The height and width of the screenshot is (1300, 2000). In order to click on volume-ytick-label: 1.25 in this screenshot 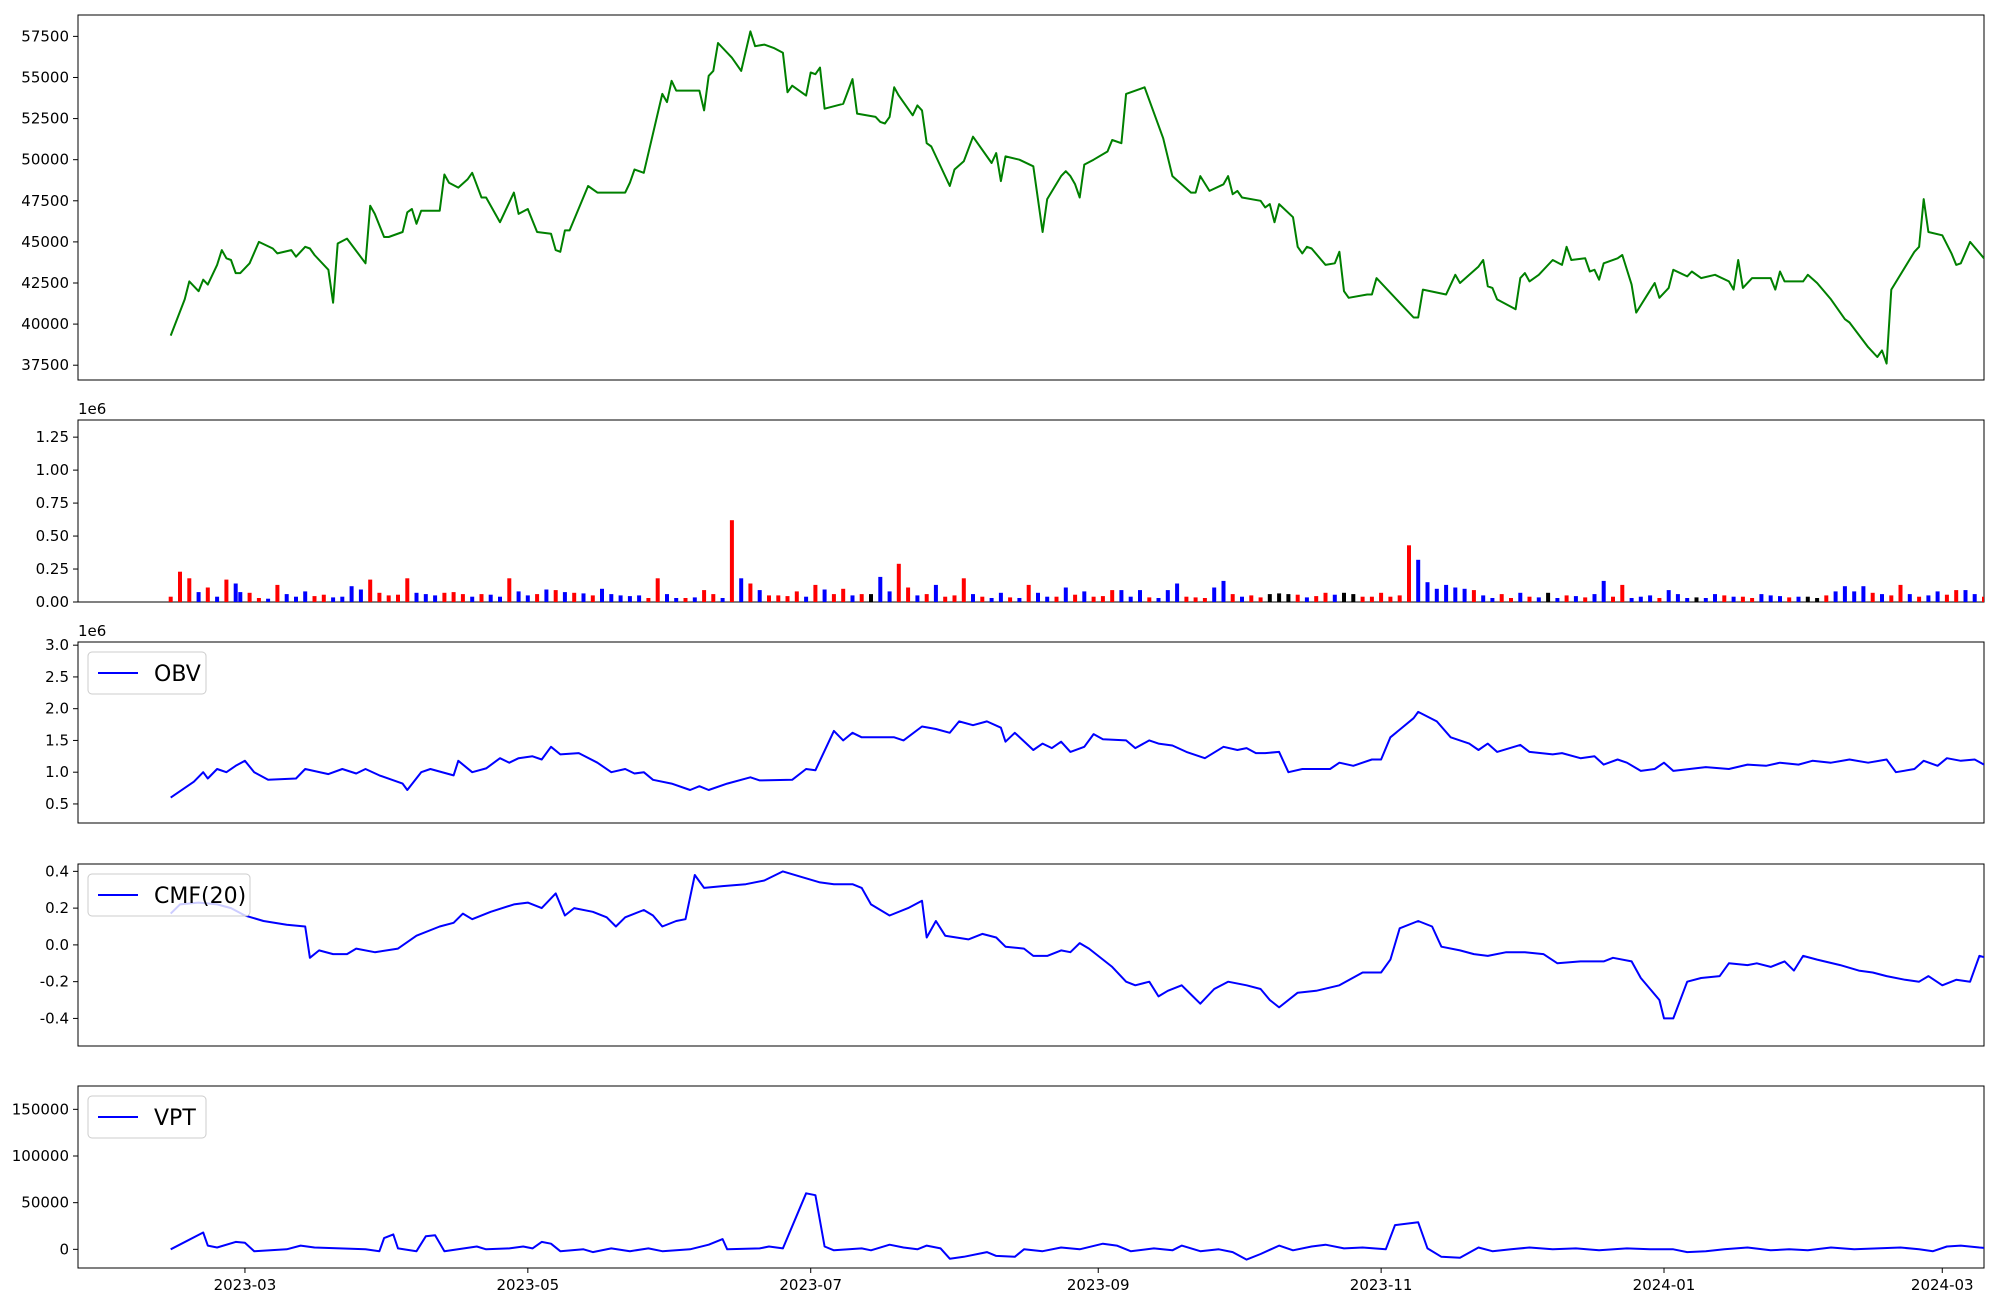, I will do `click(52, 437)`.